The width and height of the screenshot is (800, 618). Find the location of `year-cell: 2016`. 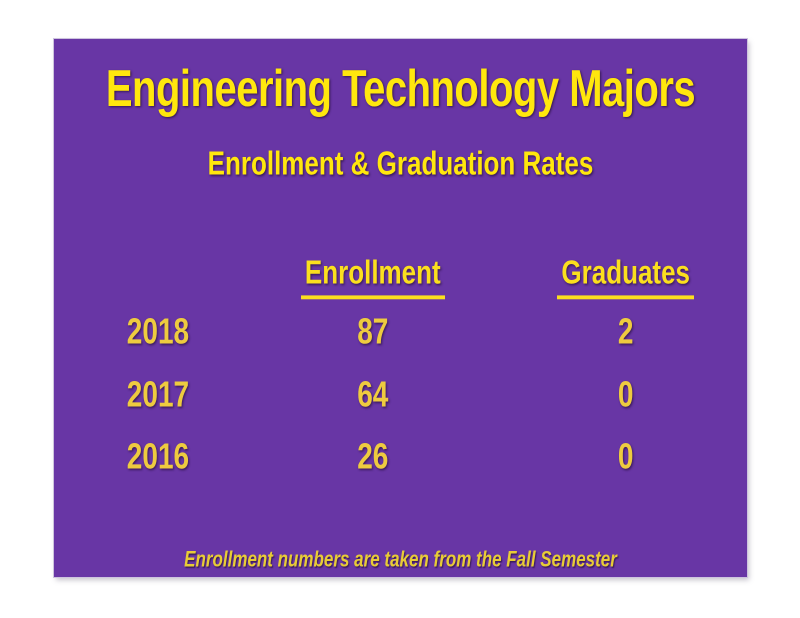

year-cell: 2016 is located at coordinates (158, 456).